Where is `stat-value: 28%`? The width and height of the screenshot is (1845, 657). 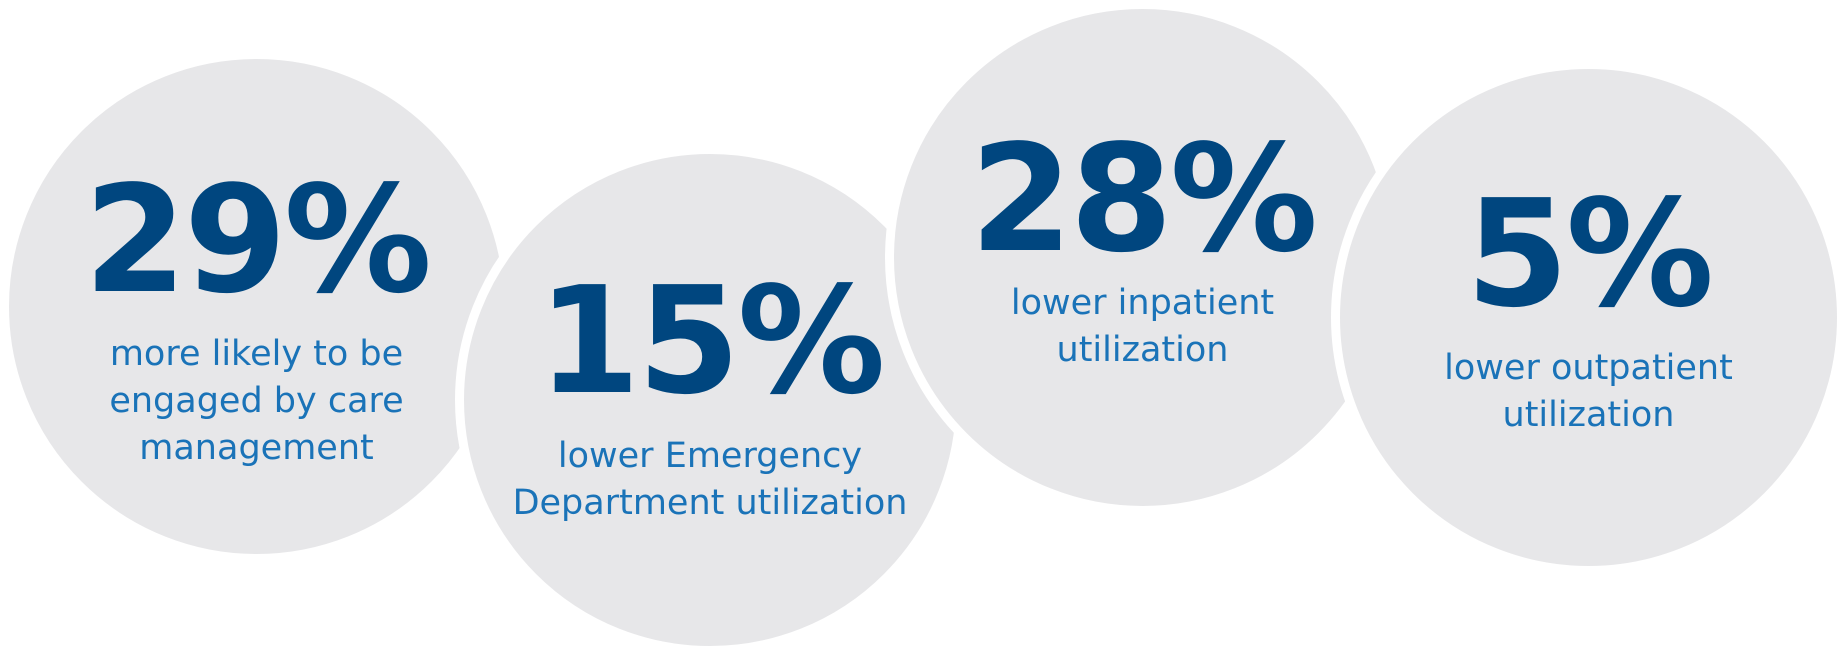
stat-value: 28% is located at coordinates (1143, 199).